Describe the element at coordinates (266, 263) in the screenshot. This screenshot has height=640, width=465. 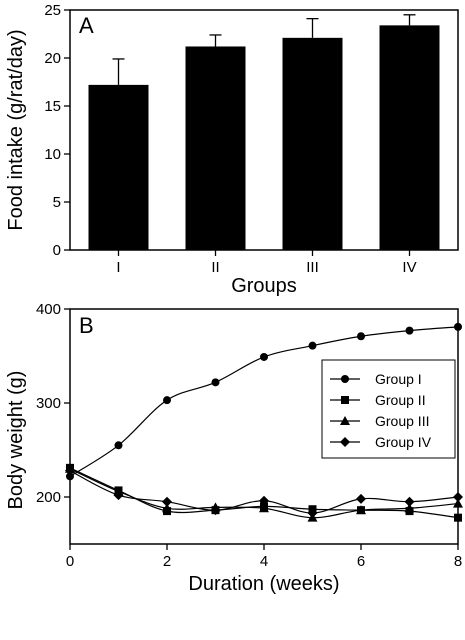
I see `panel-a-x-ticks: I II III IV` at that location.